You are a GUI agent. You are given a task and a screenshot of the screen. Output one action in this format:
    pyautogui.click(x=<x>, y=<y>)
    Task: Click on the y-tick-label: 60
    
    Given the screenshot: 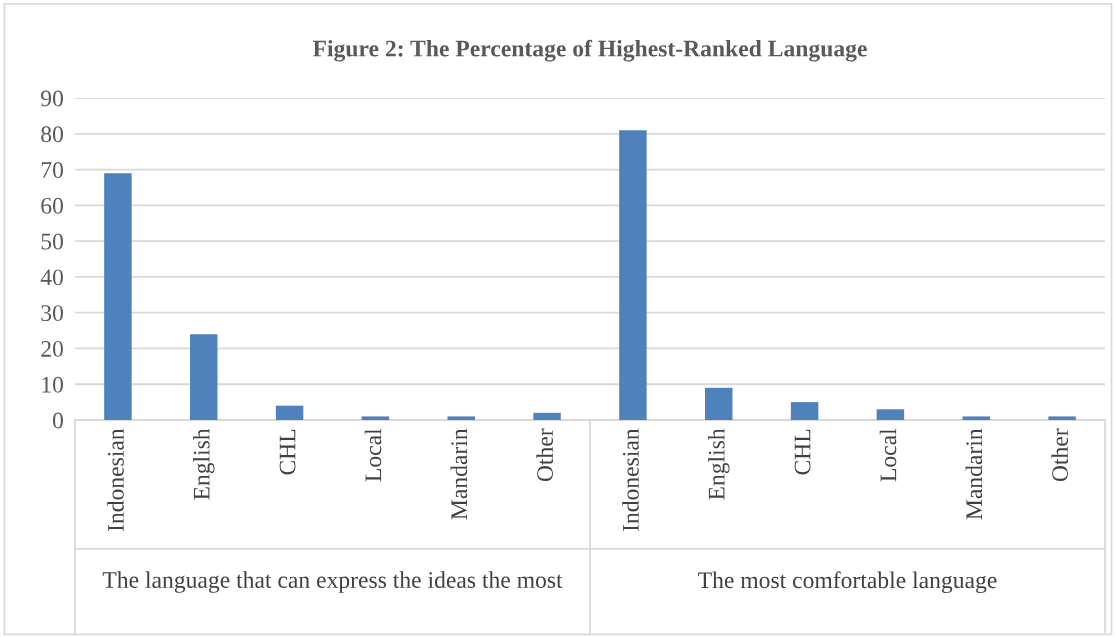 What is the action you would take?
    pyautogui.click(x=52, y=205)
    